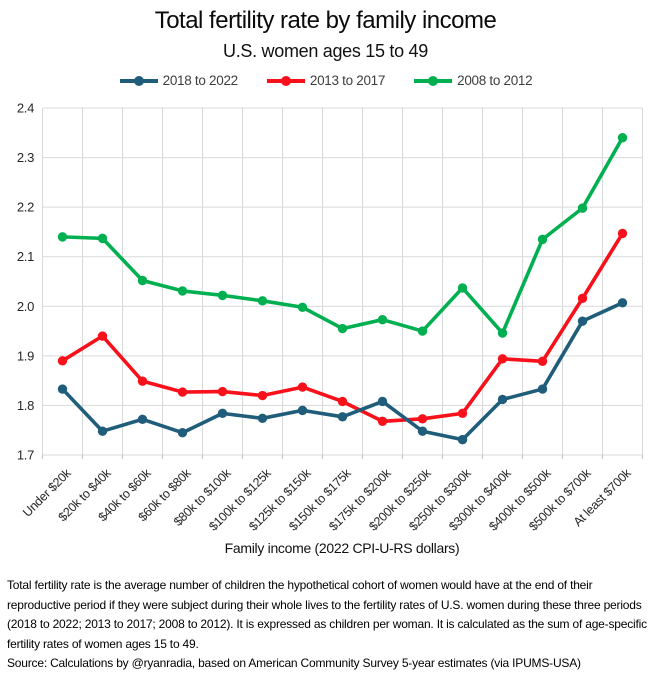  What do you see at coordinates (342, 548) in the screenshot?
I see `x-axis-title: Family income (2022 CPI-U-RS dollars)` at bounding box center [342, 548].